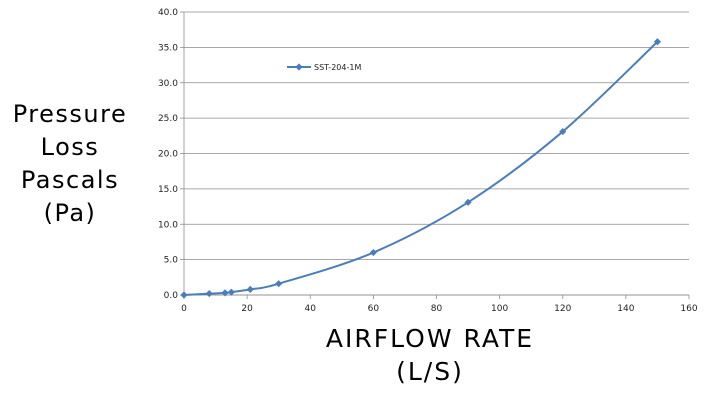 This screenshot has height=394, width=704. Describe the element at coordinates (499, 309) in the screenshot. I see `x-tick-label: 100` at that location.